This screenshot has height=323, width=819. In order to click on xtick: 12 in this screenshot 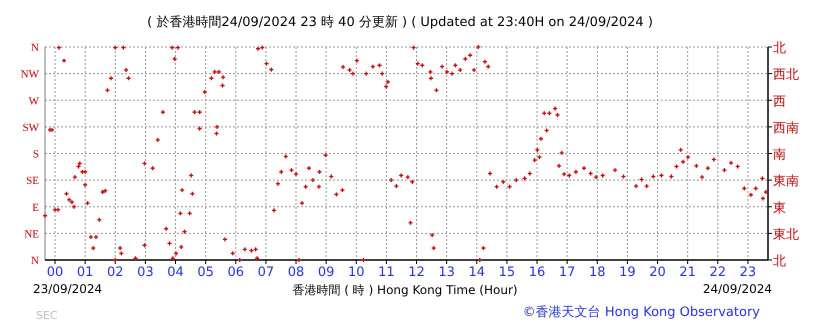, I will do `click(416, 272)`.